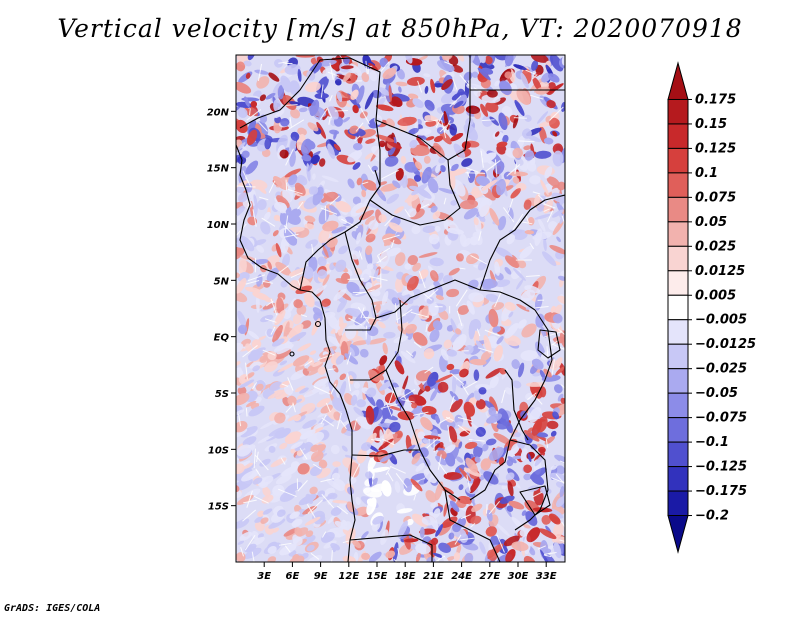 The width and height of the screenshot is (800, 618). What do you see at coordinates (720, 271) in the screenshot?
I see `colorbar-label: 0.0125` at bounding box center [720, 271].